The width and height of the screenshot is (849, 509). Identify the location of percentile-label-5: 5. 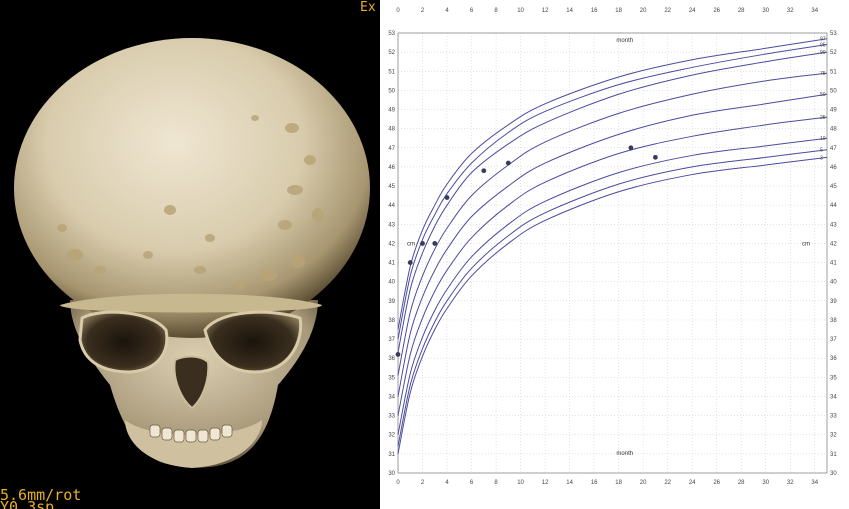
(821, 151).